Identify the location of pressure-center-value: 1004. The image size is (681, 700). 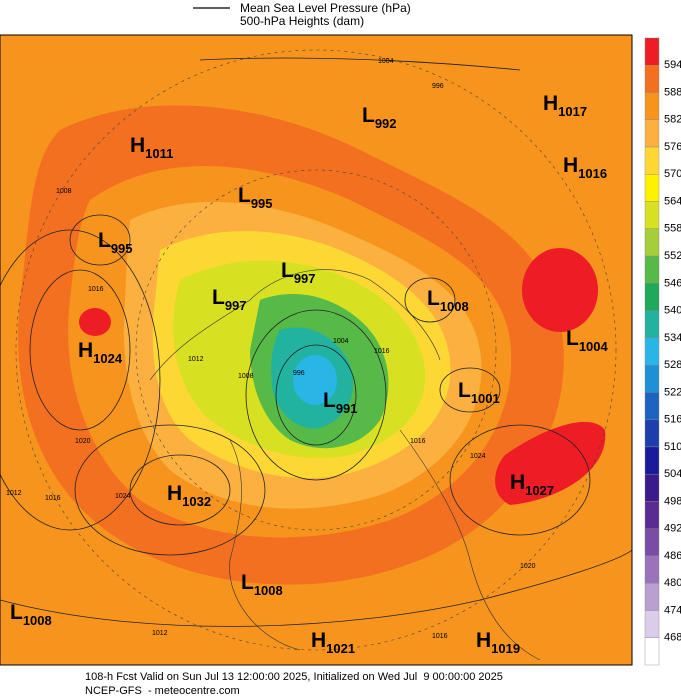
(594, 346).